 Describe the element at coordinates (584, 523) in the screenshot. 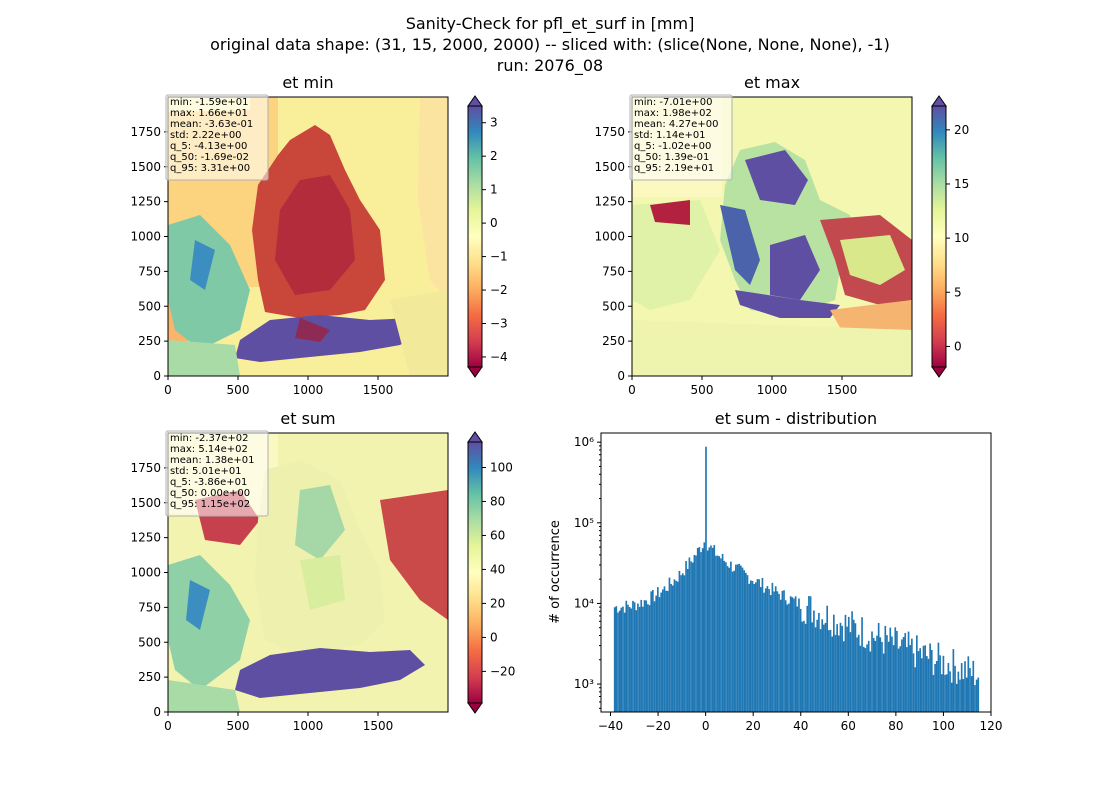

I see `y-tick-label: 10⁵` at that location.